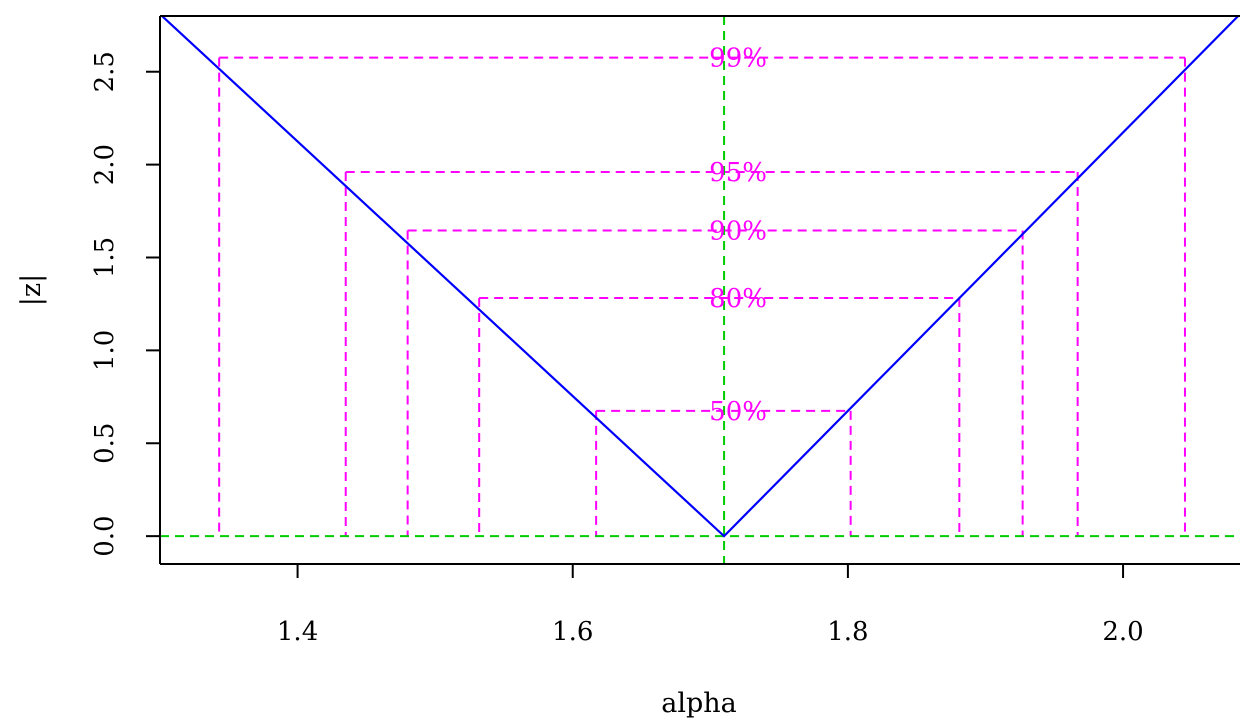 This screenshot has width=1240, height=727. What do you see at coordinates (699, 703) in the screenshot?
I see `x-axis-title: alpha` at bounding box center [699, 703].